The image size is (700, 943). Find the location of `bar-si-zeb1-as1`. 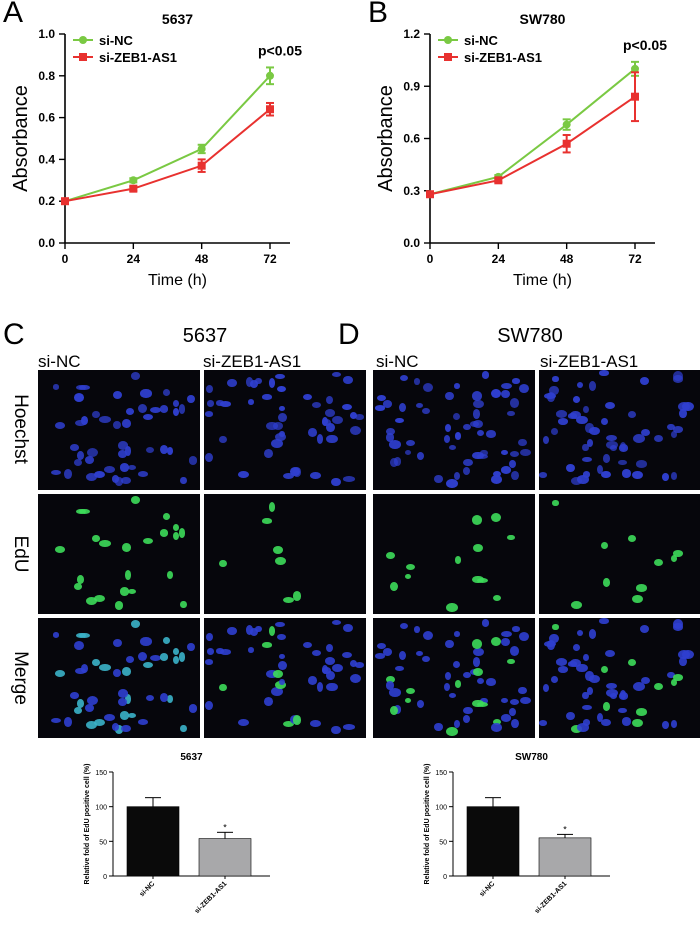

bar-si-zeb1-as1 is located at coordinates (225, 857).